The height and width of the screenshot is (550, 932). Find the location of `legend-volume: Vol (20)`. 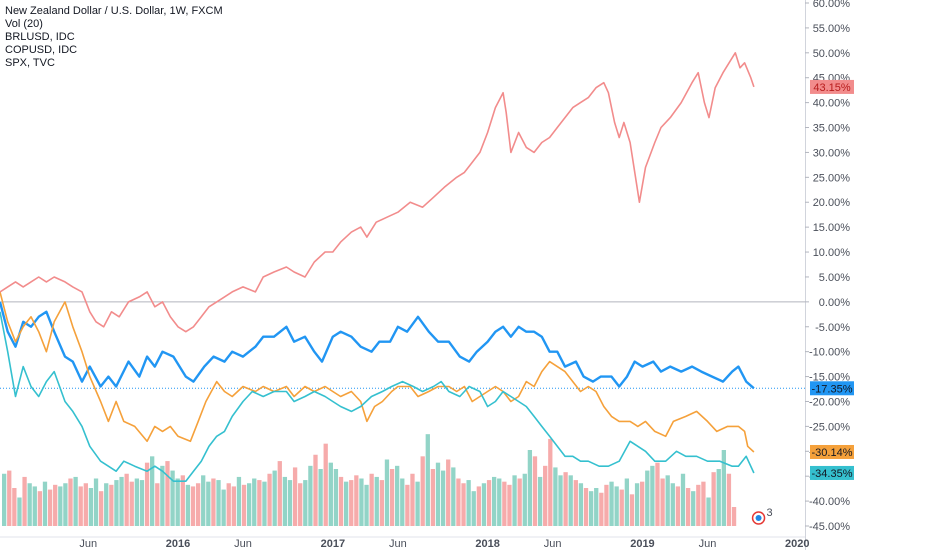

legend-volume: Vol (20) is located at coordinates (24, 24).